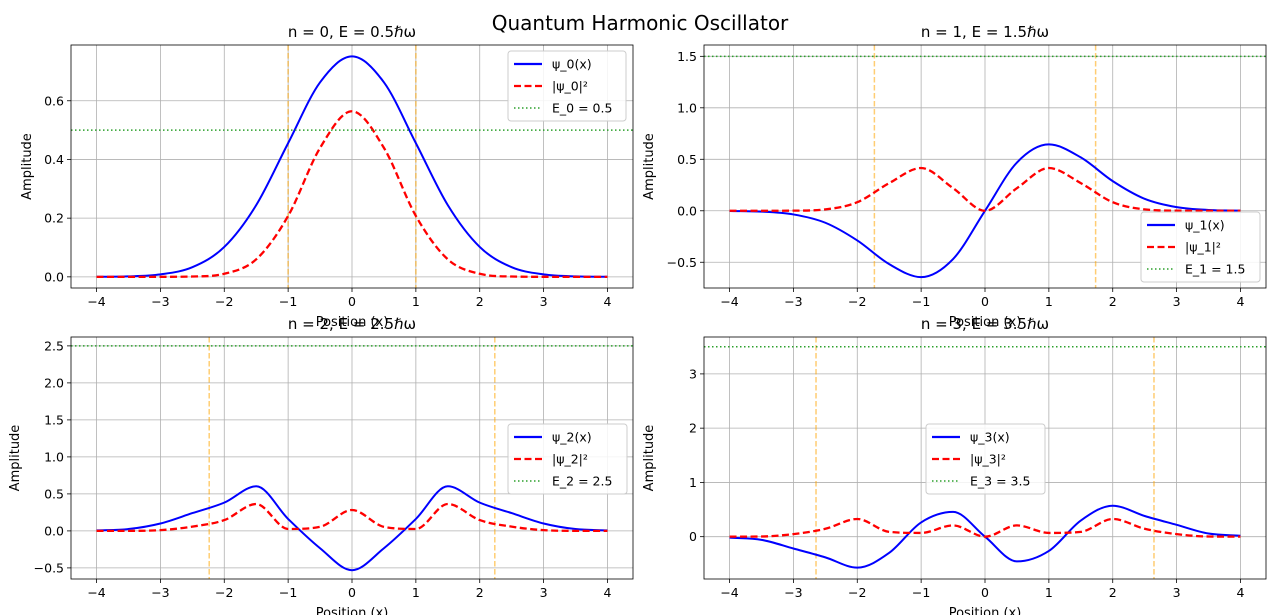 This screenshot has height=615, width=1280. Describe the element at coordinates (990, 437) in the screenshot. I see `legend-label: ψ_3(x)` at that location.